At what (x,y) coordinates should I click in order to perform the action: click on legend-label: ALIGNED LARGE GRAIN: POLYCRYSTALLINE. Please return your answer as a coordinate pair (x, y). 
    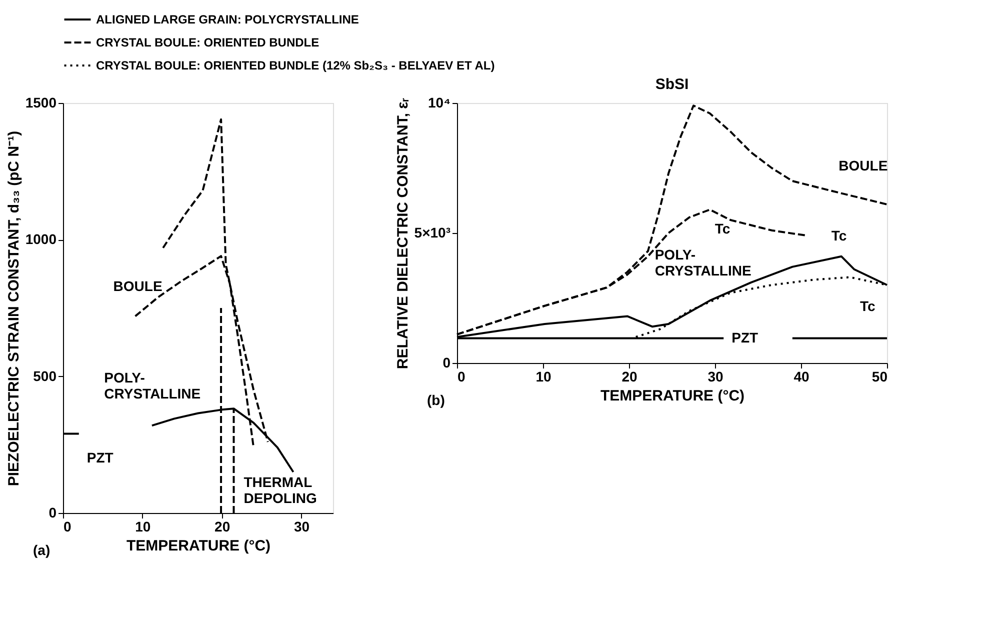
    Looking at the image, I should click on (227, 19).